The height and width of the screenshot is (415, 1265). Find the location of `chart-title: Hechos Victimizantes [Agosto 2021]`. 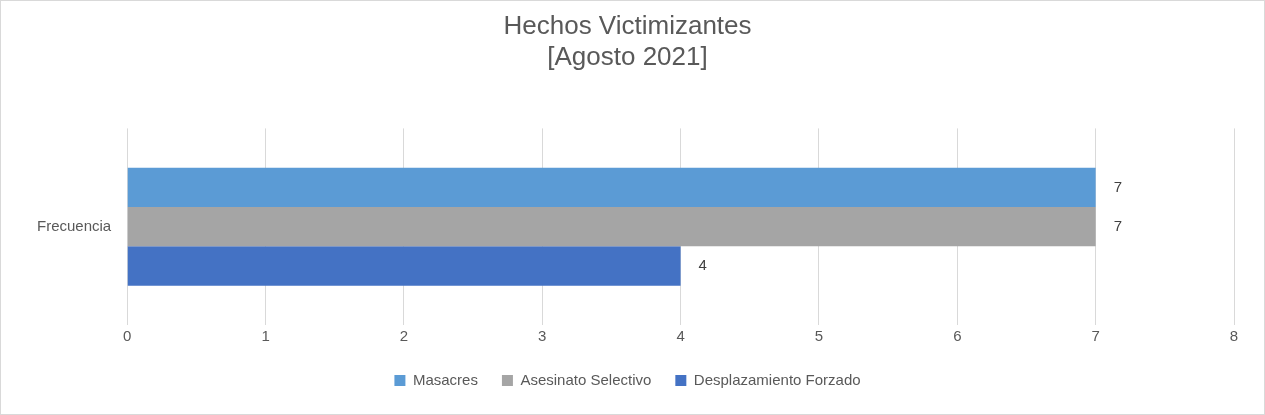

chart-title: Hechos Victimizantes [Agosto 2021] is located at coordinates (627, 40).